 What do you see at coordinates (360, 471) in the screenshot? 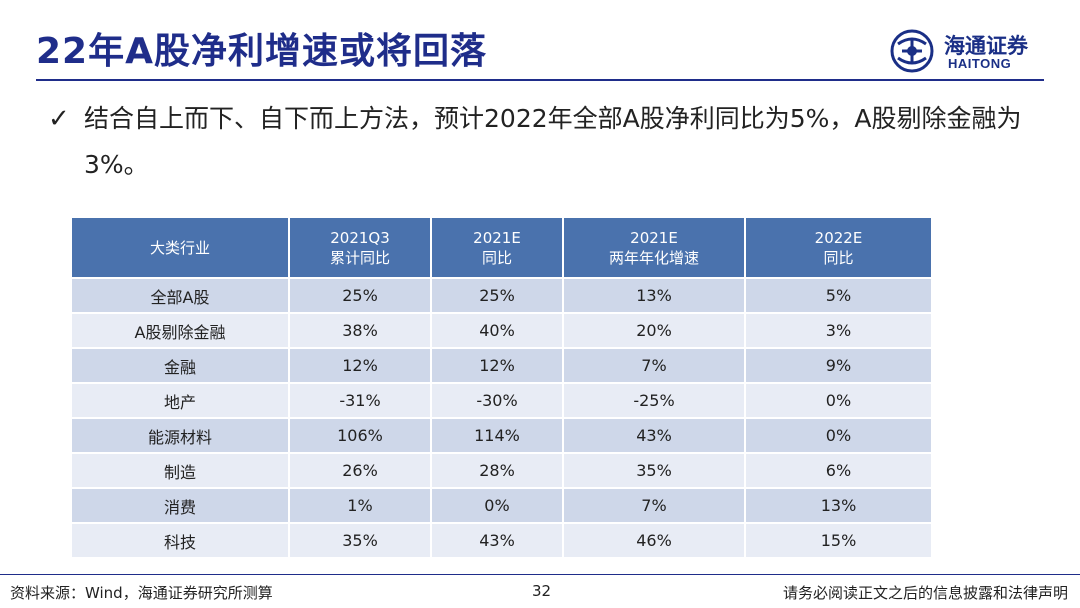
I see `cell-value: 26%` at bounding box center [360, 471].